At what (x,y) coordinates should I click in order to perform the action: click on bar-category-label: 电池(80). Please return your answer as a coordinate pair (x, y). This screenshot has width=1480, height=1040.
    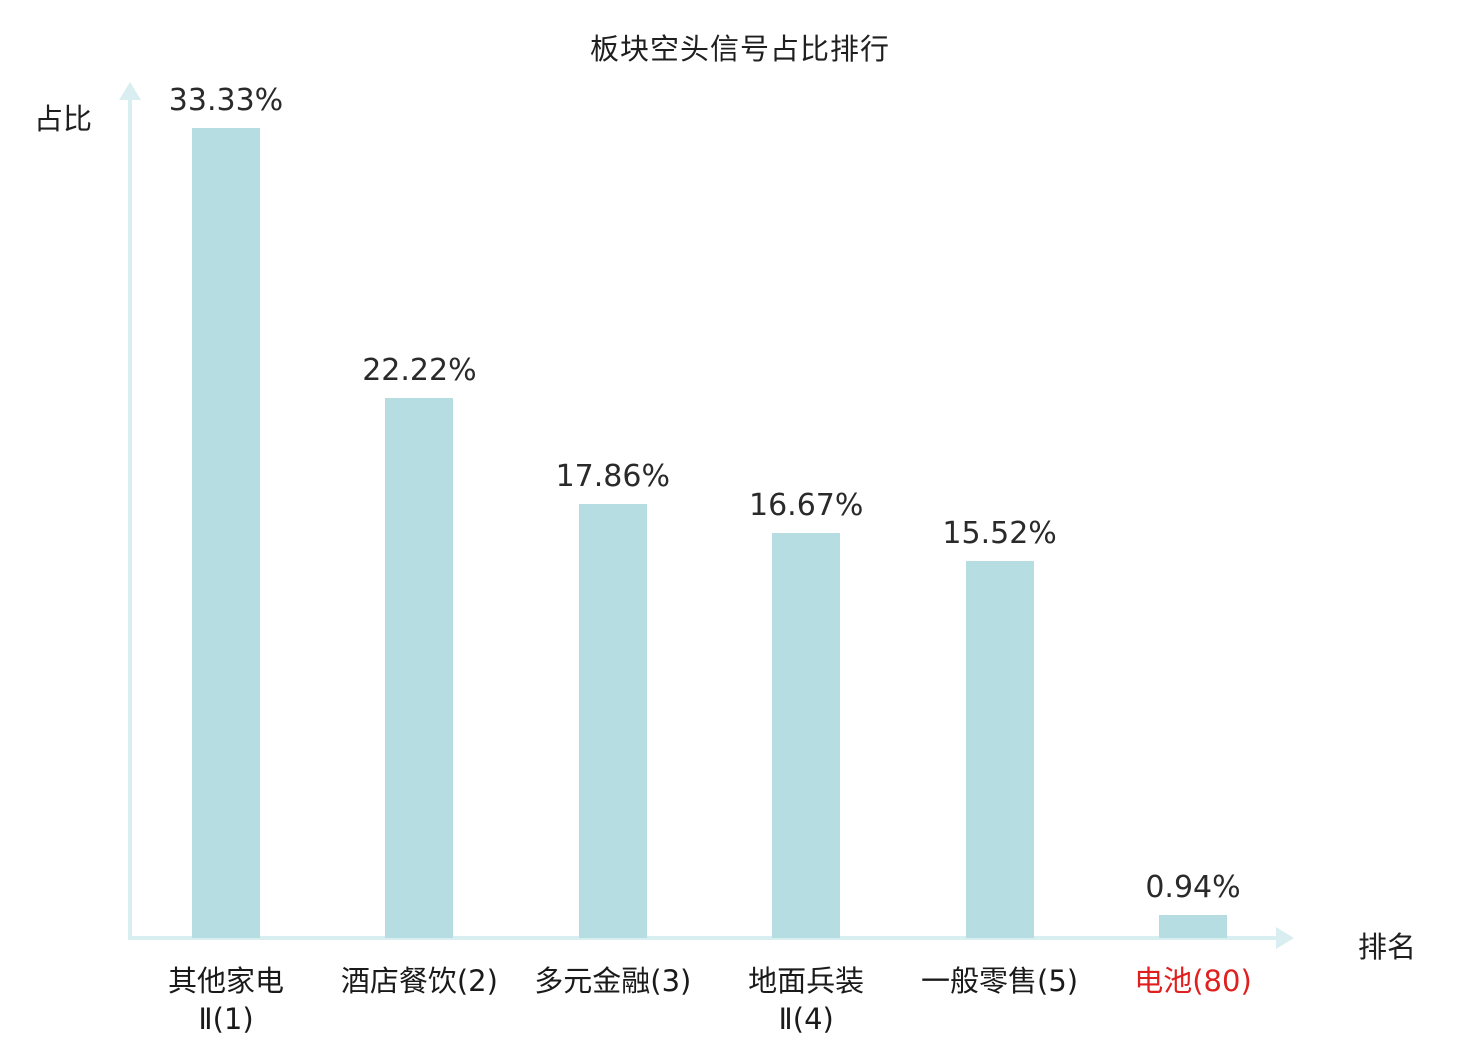
    Looking at the image, I should click on (1193, 981).